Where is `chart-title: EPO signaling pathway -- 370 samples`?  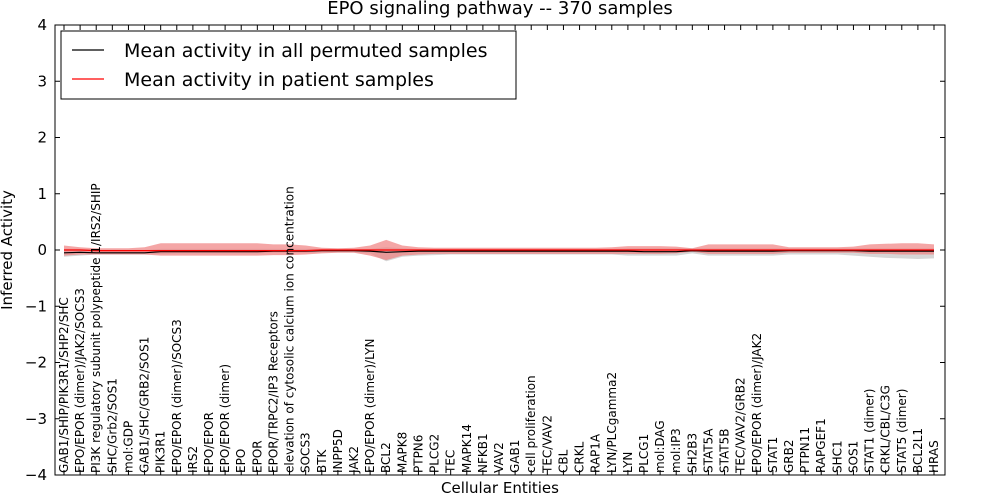 chart-title: EPO signaling pathway -- 370 samples is located at coordinates (500, 9).